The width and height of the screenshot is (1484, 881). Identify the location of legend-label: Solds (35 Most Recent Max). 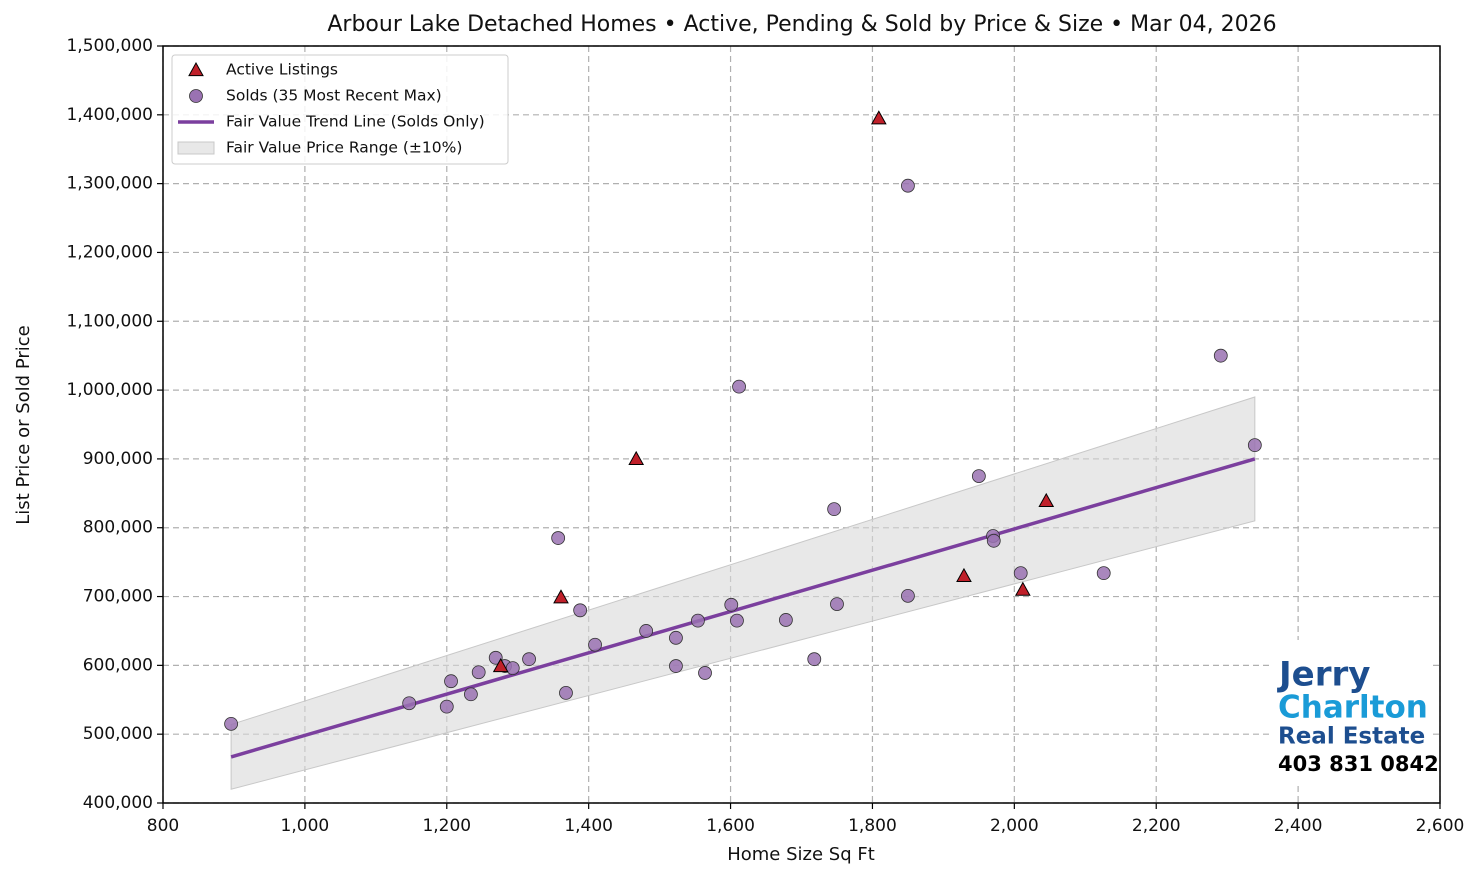
(334, 96).